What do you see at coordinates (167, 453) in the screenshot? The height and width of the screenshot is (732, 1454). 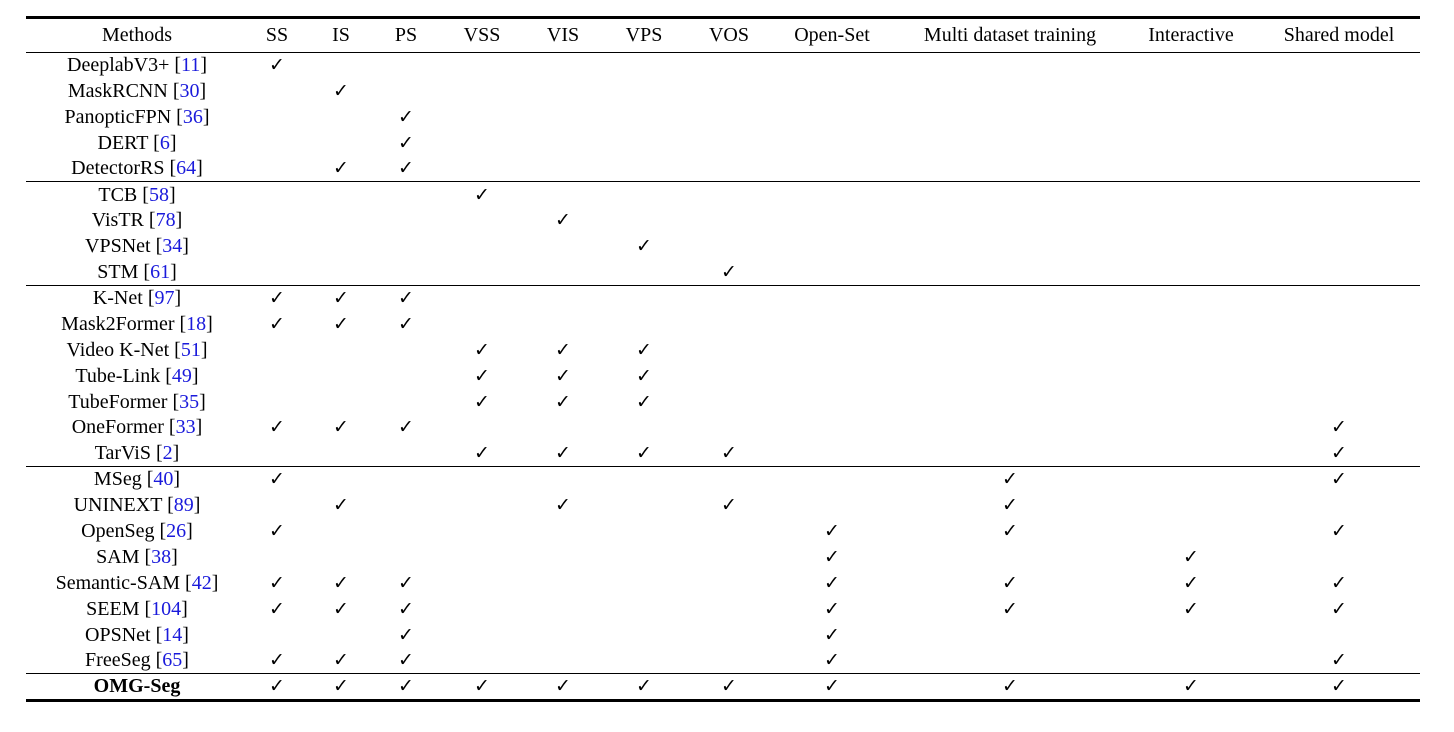 I see `citation-link: 2` at bounding box center [167, 453].